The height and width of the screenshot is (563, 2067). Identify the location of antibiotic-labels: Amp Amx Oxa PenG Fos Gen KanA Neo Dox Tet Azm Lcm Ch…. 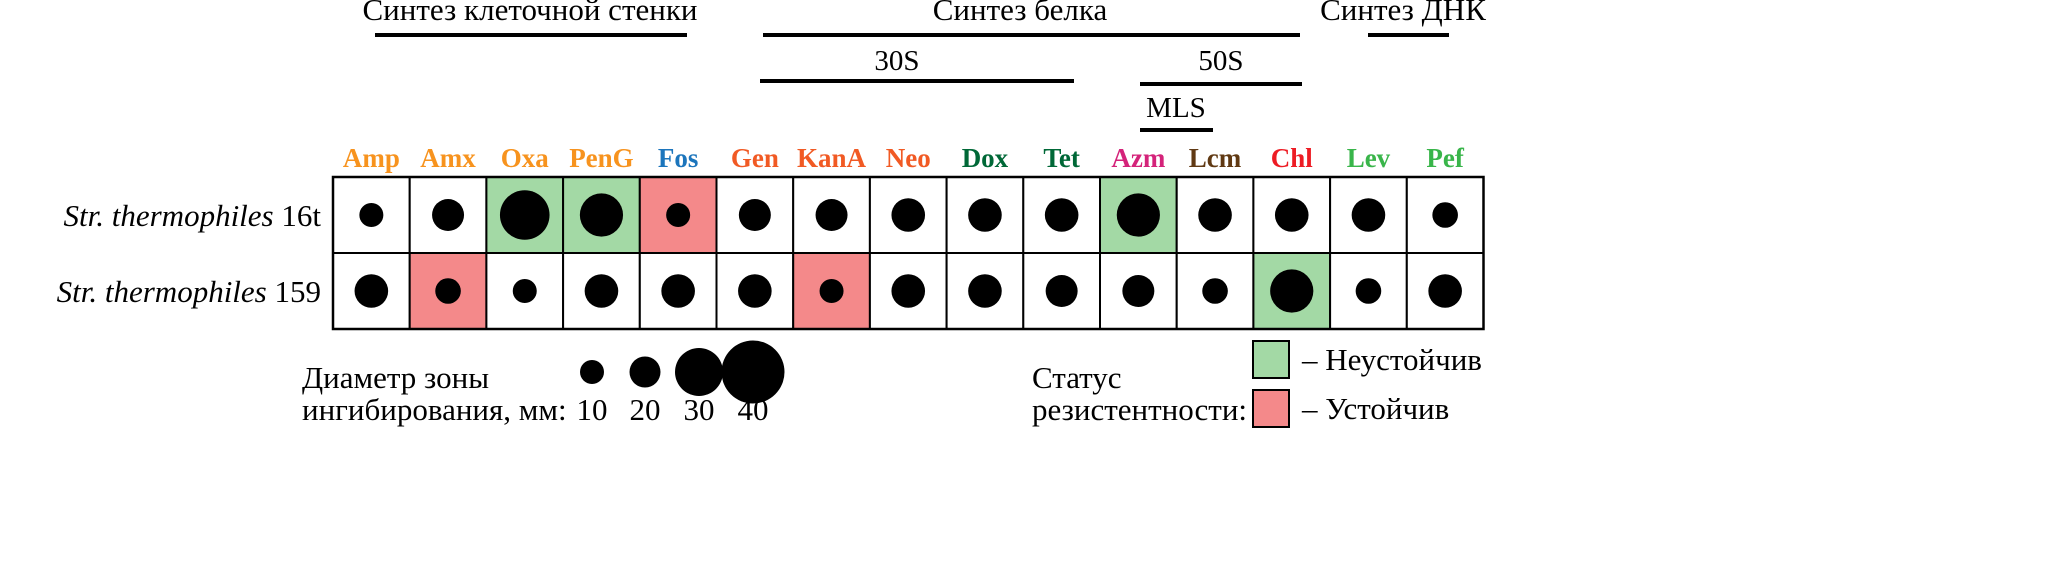
(904, 158).